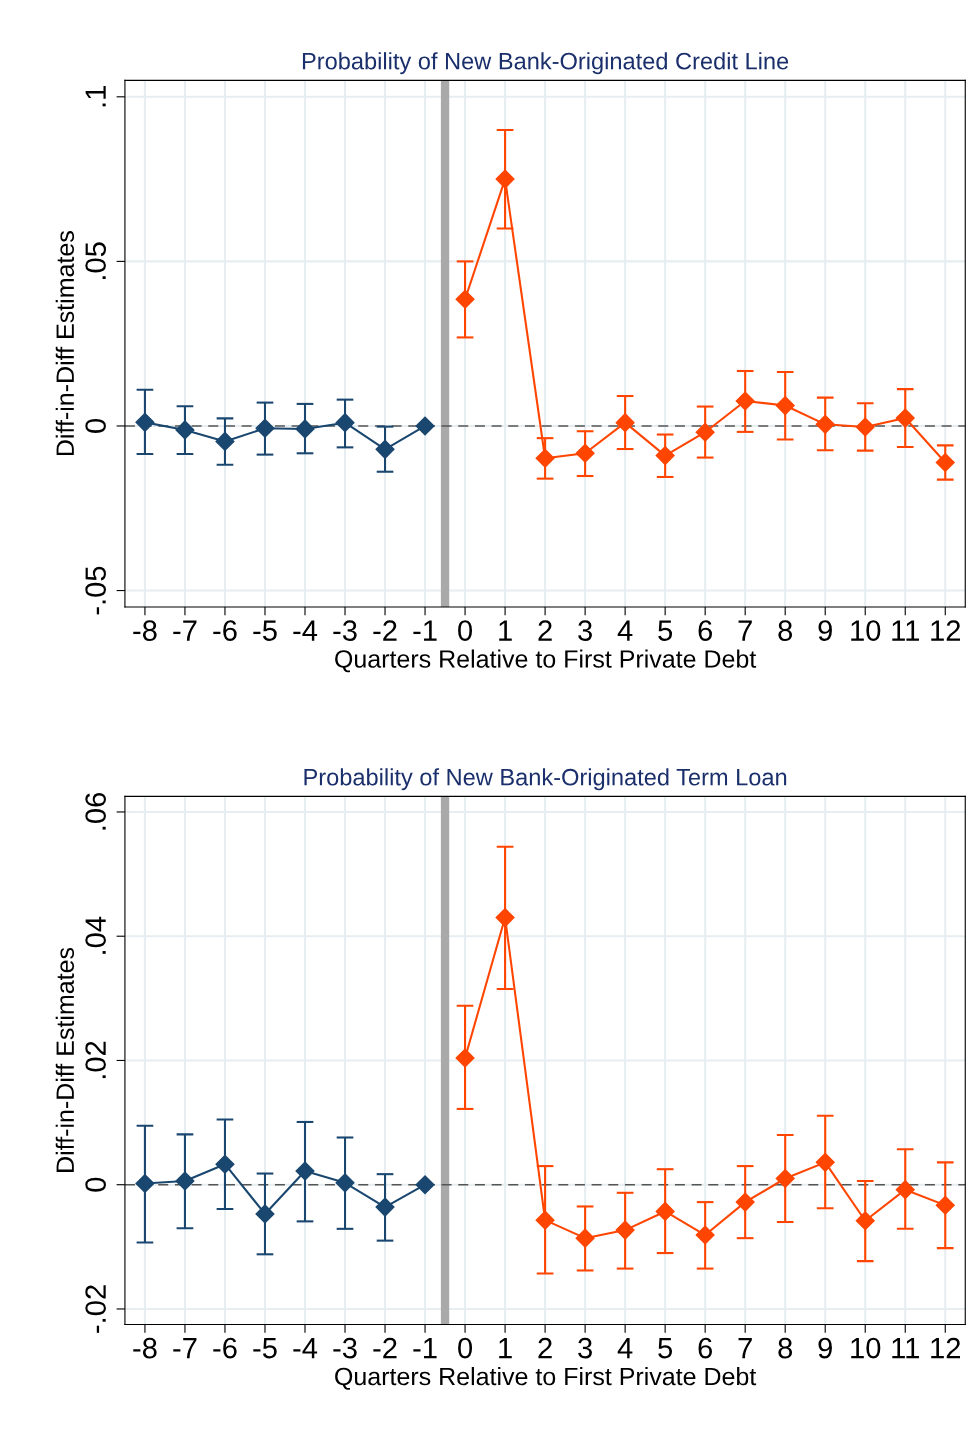 This screenshot has width=976, height=1435. Describe the element at coordinates (95, 96) in the screenshot. I see `y-tick-label: .1` at that location.